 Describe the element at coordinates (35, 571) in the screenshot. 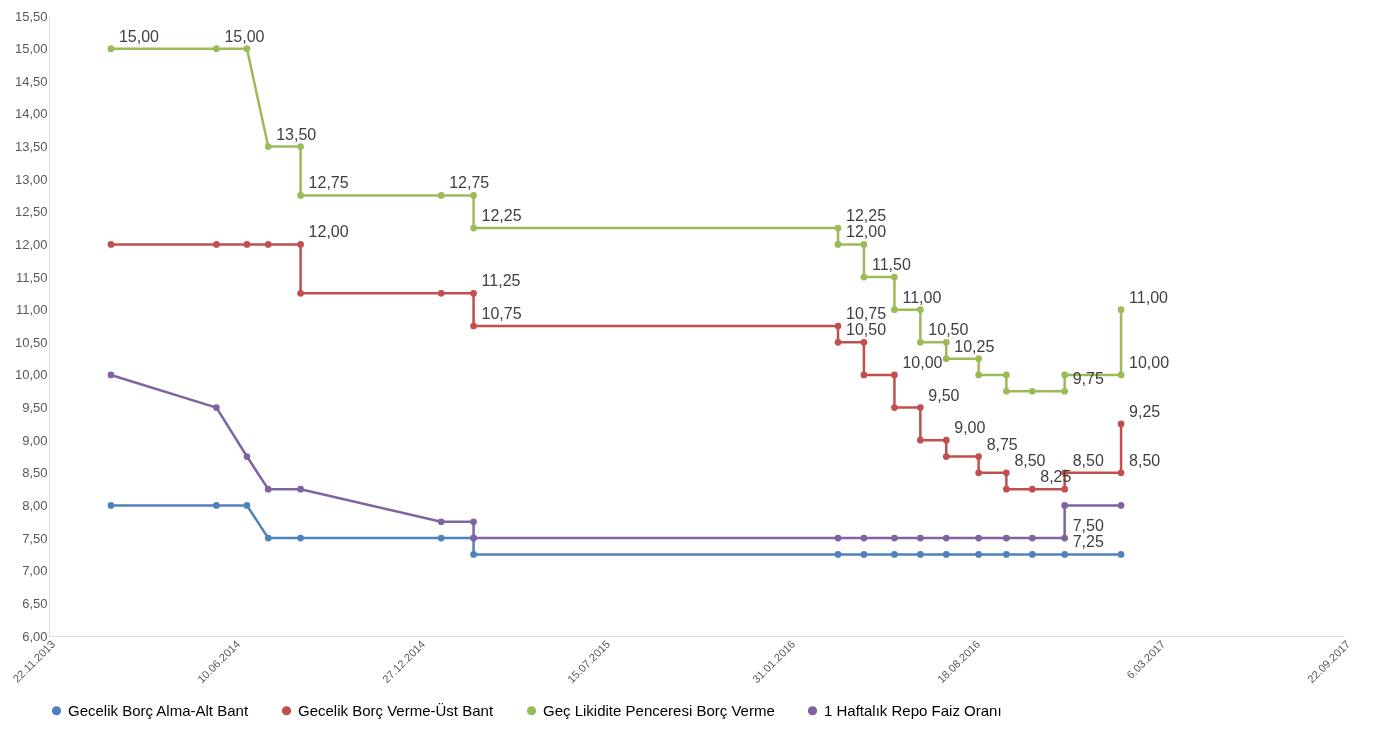

I see `y-tick-label: 7,00` at that location.